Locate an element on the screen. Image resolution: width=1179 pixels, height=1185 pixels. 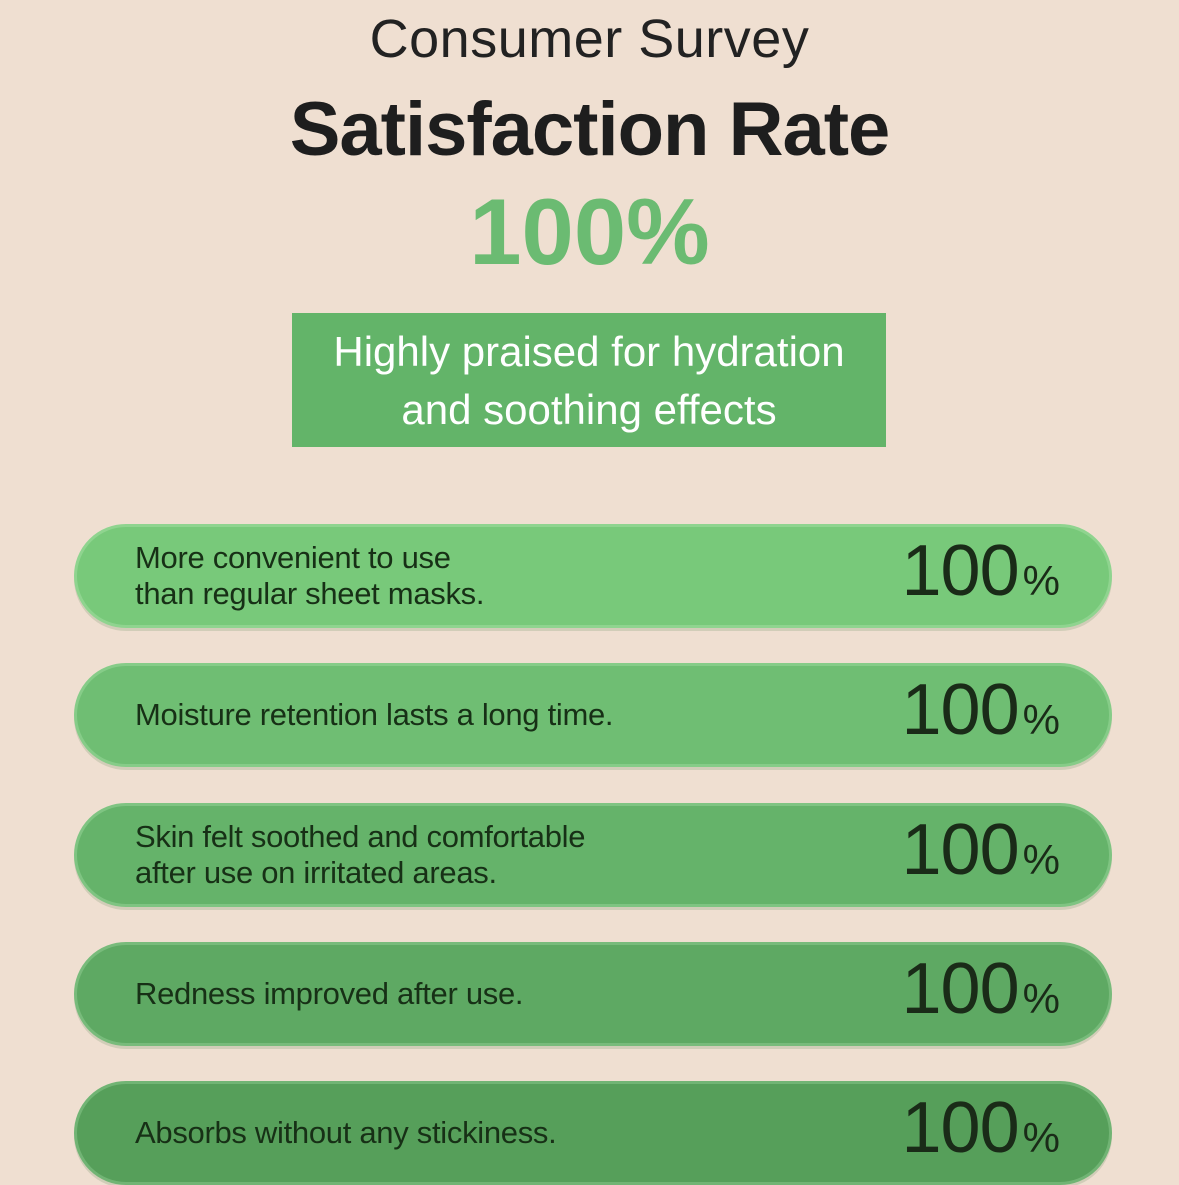
survey-item-label-line-1: Absorbs without any stickiness. is located at coordinates (346, 1132).